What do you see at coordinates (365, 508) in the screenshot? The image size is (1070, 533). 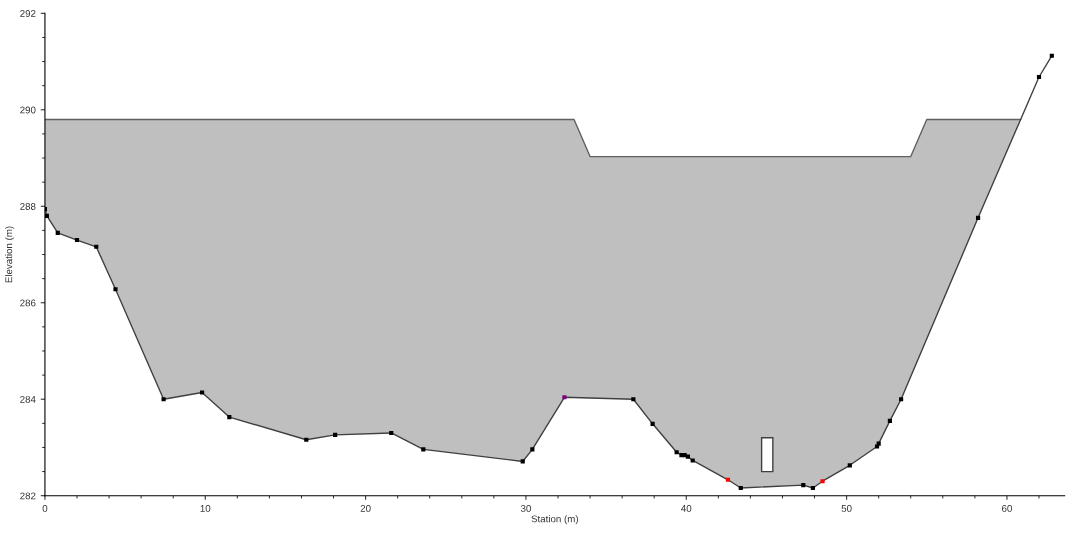 I see `x-tick-label: 20` at bounding box center [365, 508].